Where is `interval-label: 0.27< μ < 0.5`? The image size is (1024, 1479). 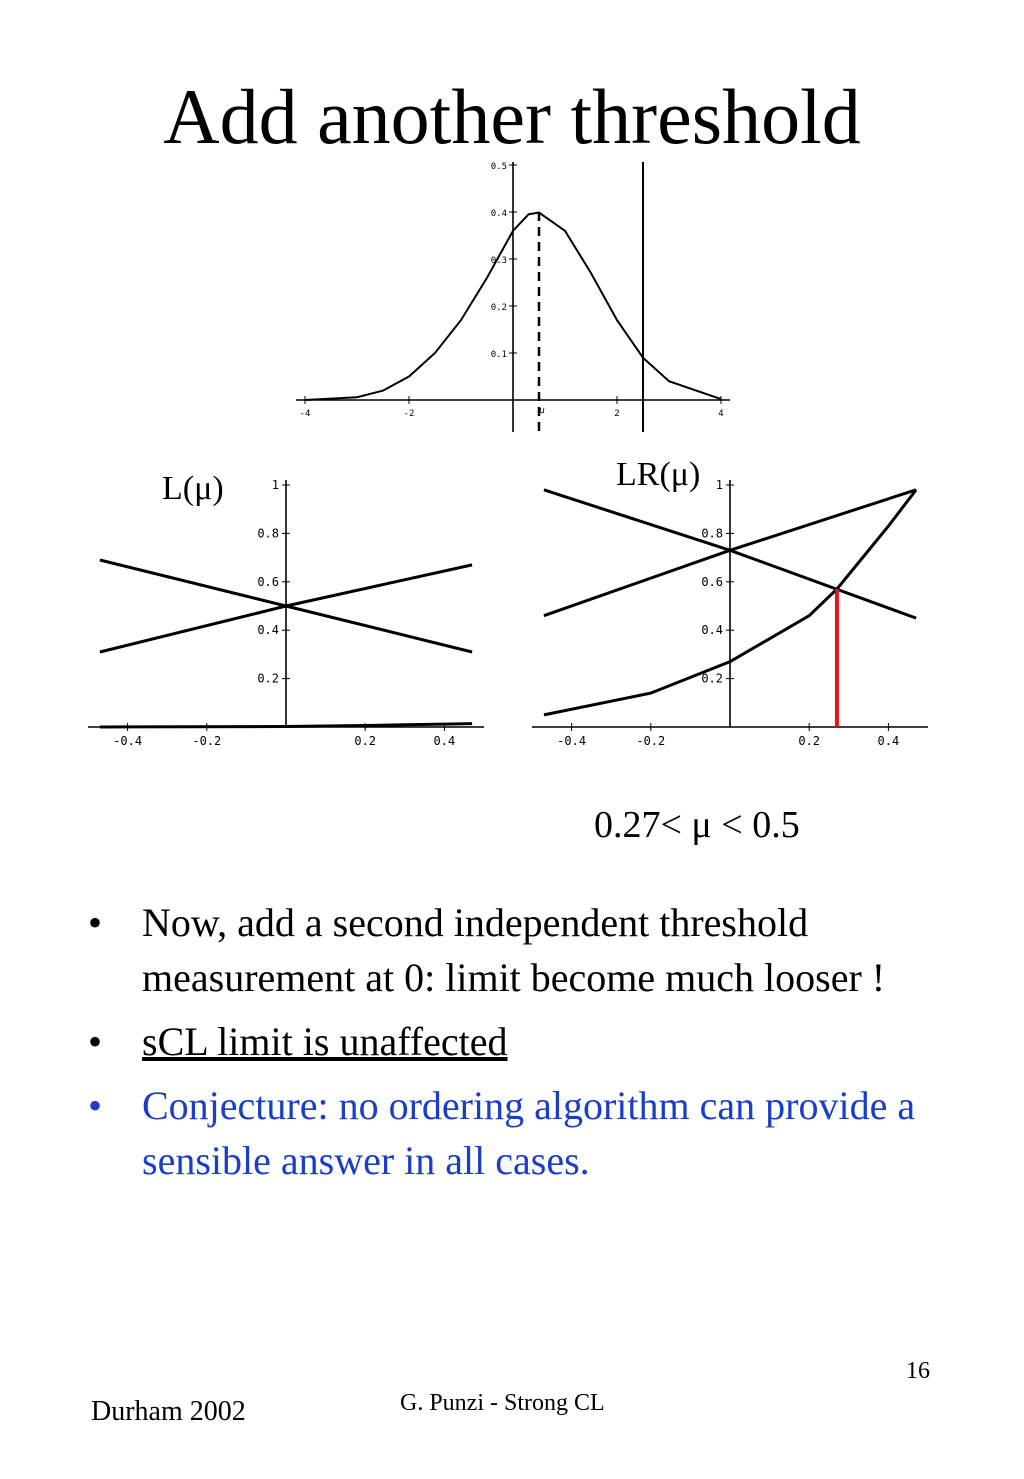
interval-label: 0.27< μ < 0.5 is located at coordinates (697, 825).